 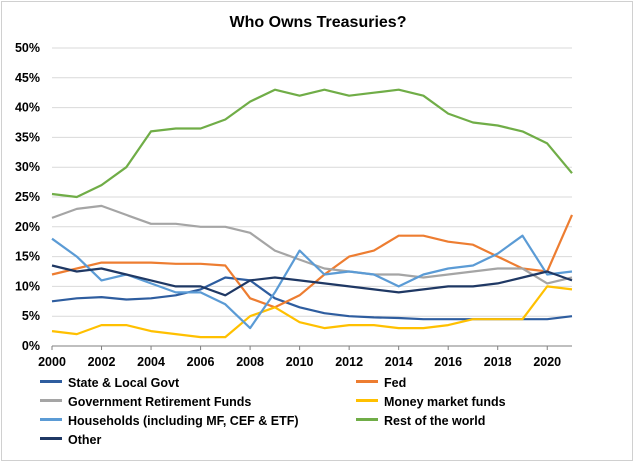 I want to click on x-tick-label: 2000, so click(x=52, y=362).